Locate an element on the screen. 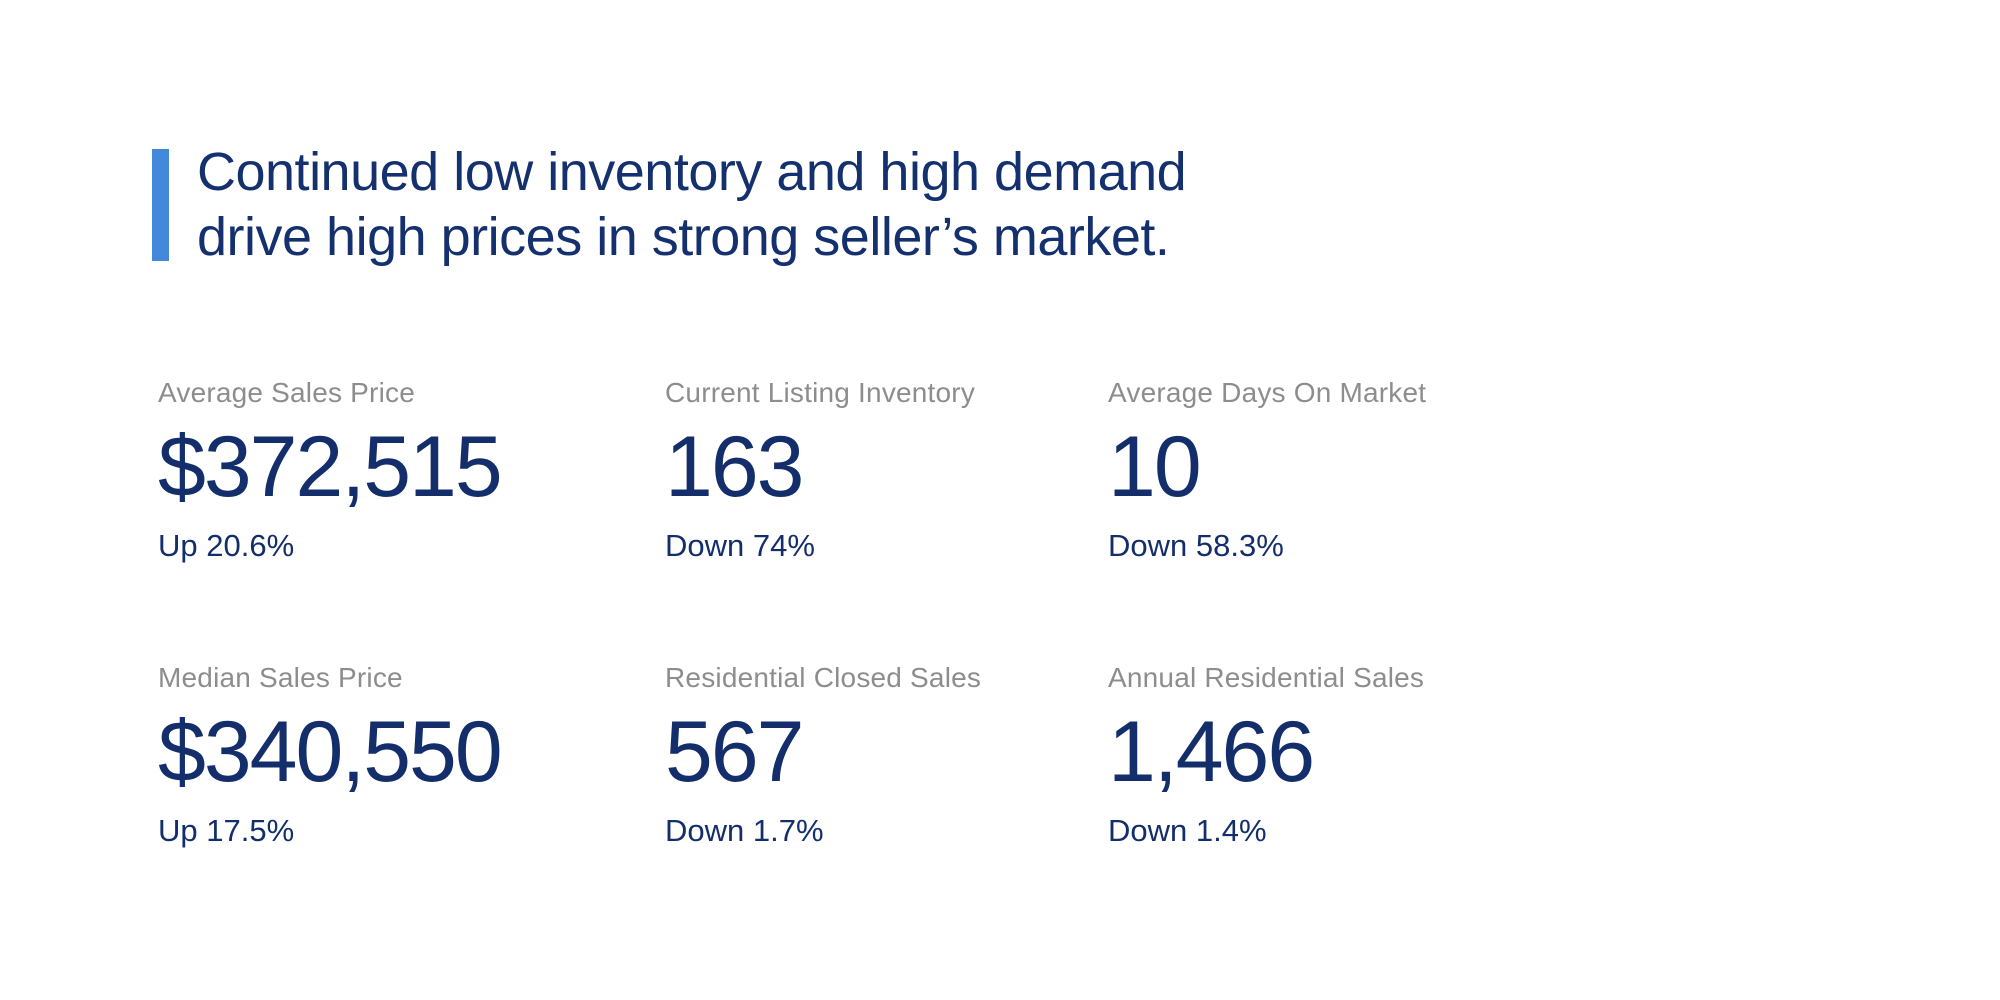  stat-label: Average Sales Price is located at coordinates (286, 392).